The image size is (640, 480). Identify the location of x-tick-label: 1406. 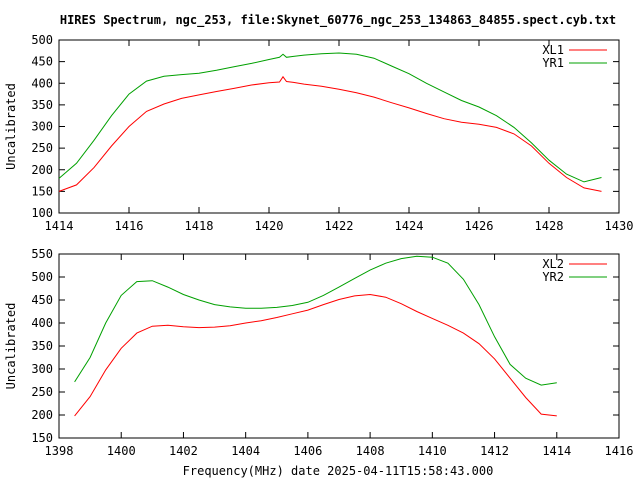
(307, 451).